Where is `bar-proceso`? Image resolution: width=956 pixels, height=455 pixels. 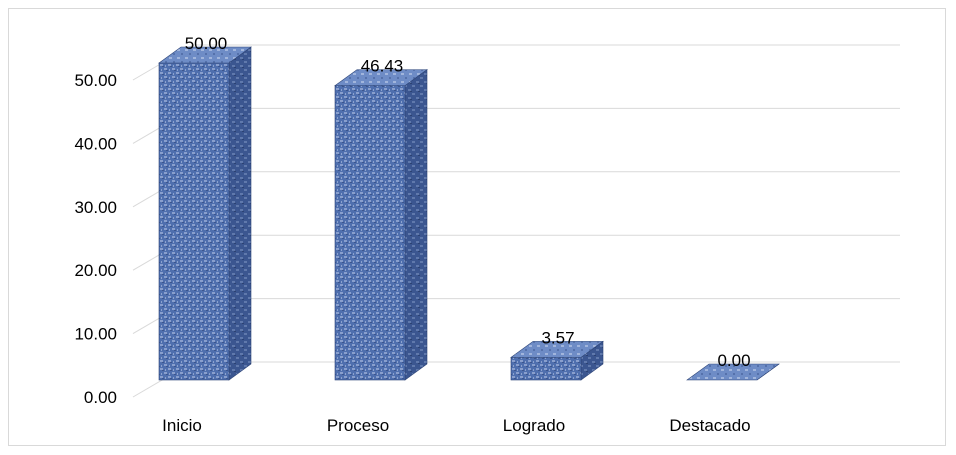
bar-proceso is located at coordinates (381, 225).